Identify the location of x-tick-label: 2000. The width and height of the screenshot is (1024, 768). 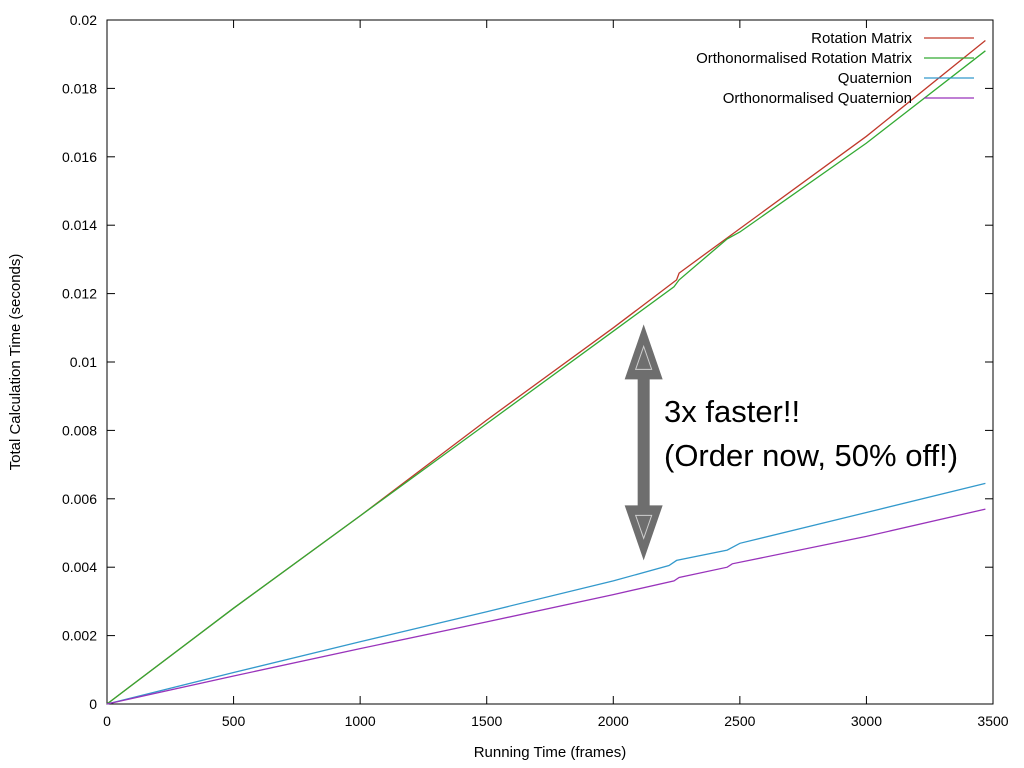
(613, 721).